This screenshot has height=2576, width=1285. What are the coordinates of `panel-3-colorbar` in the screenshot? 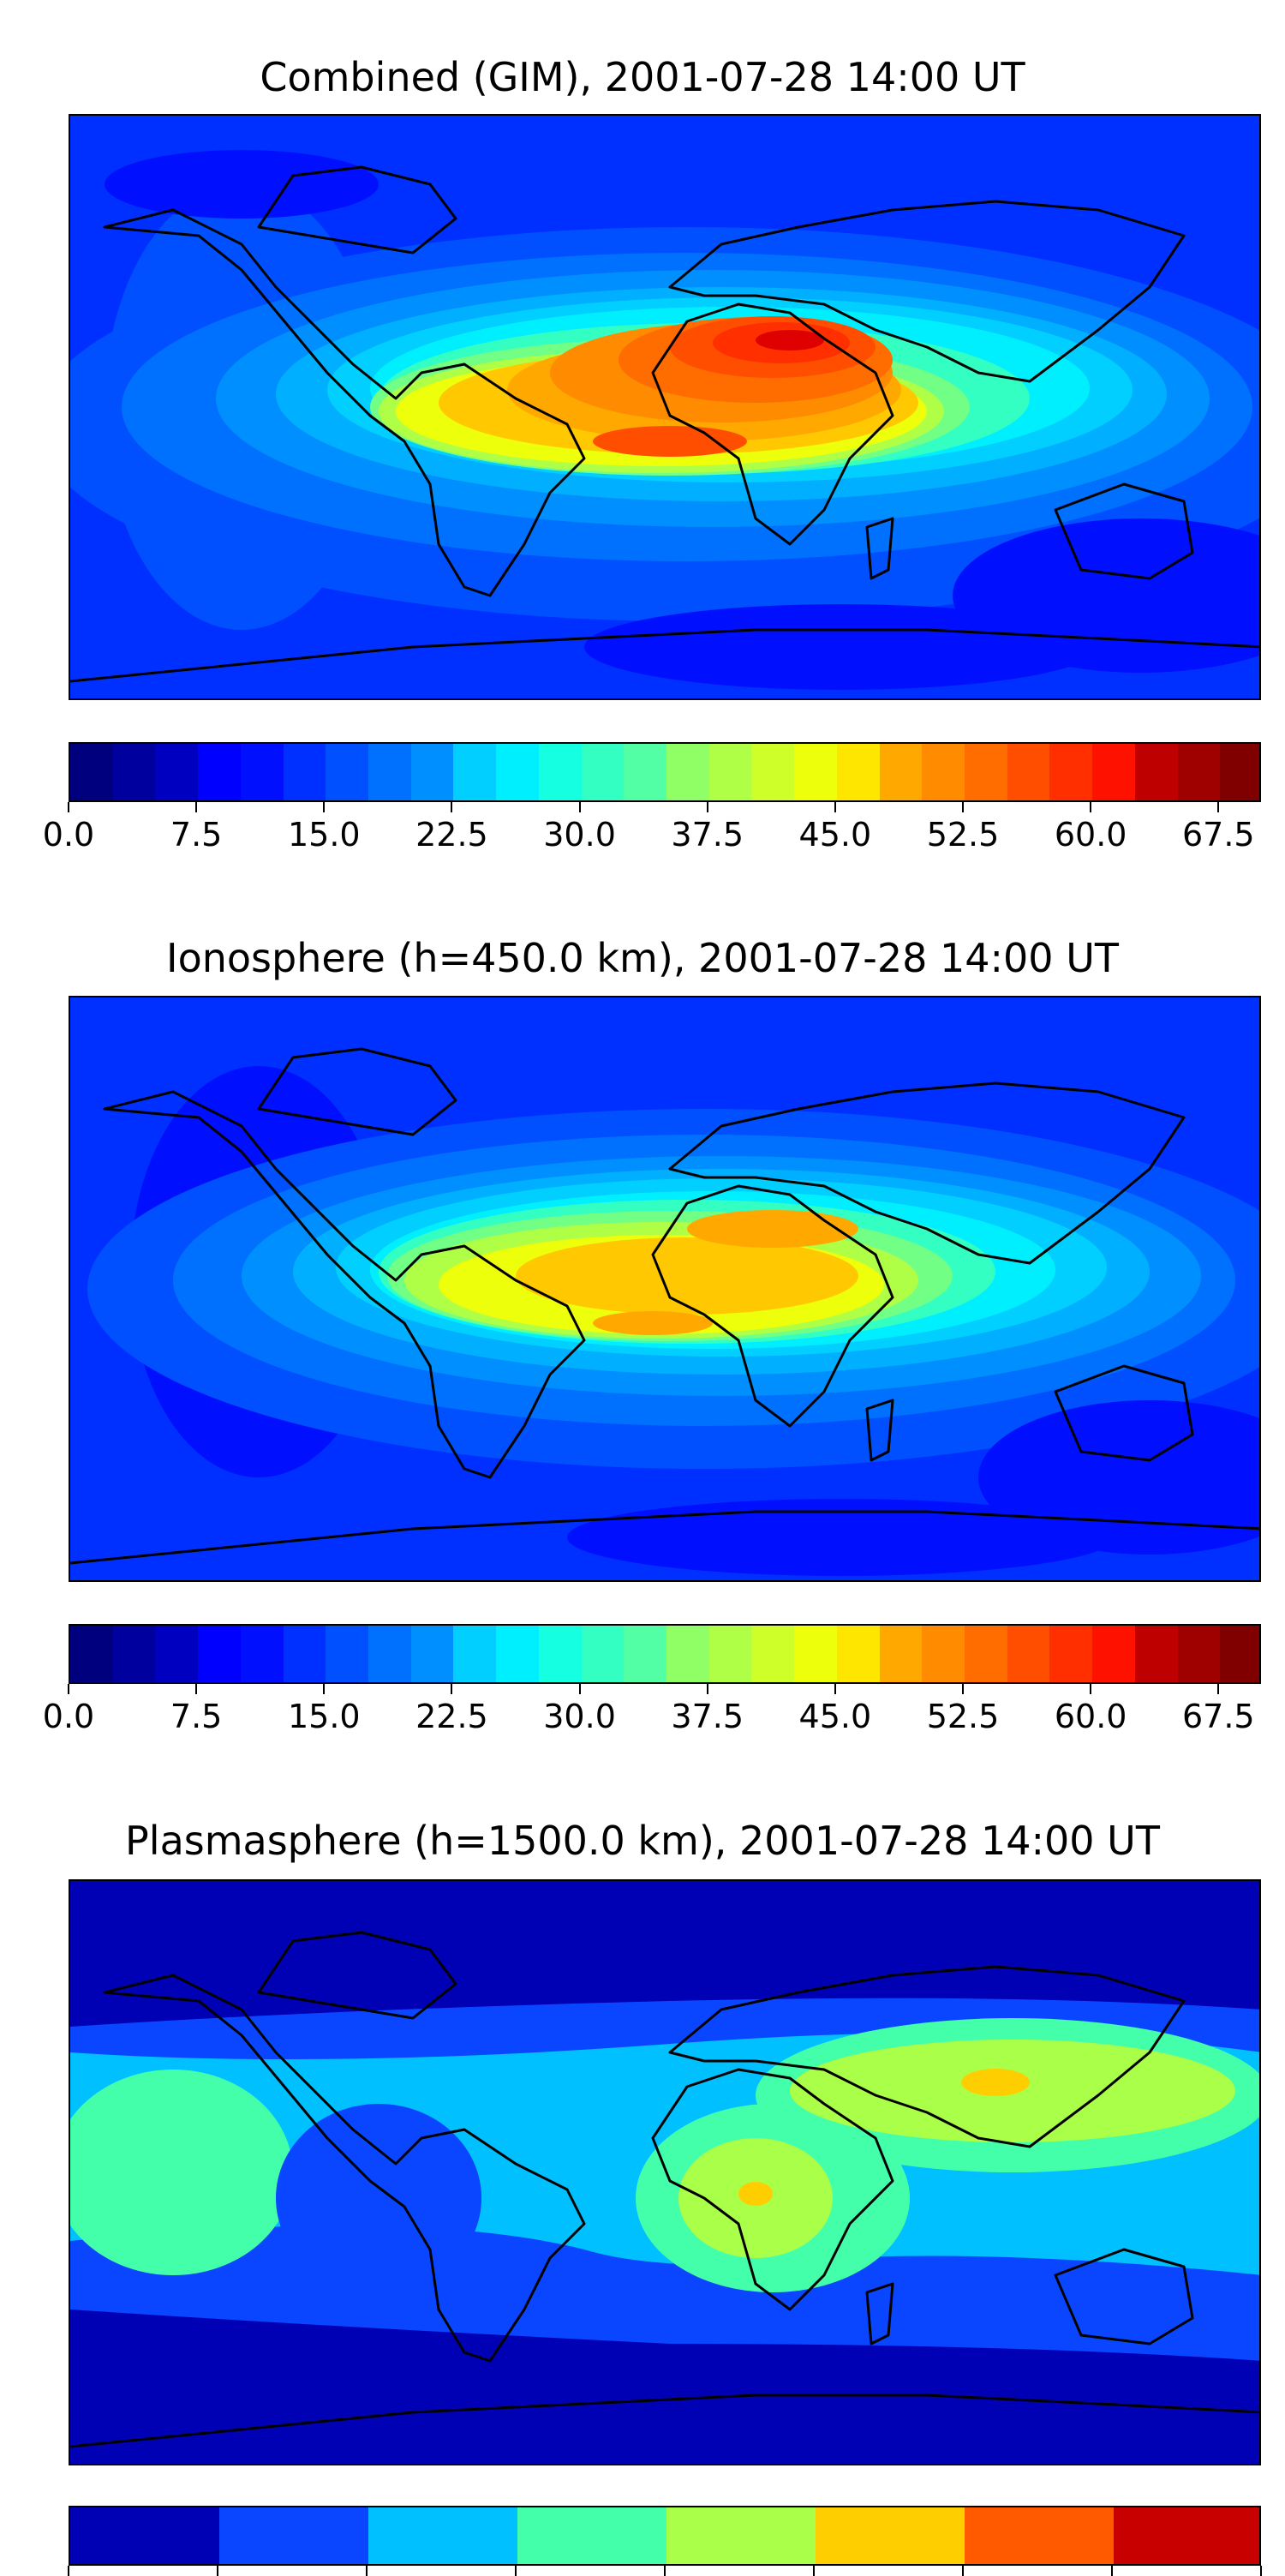 It's located at (665, 2536).